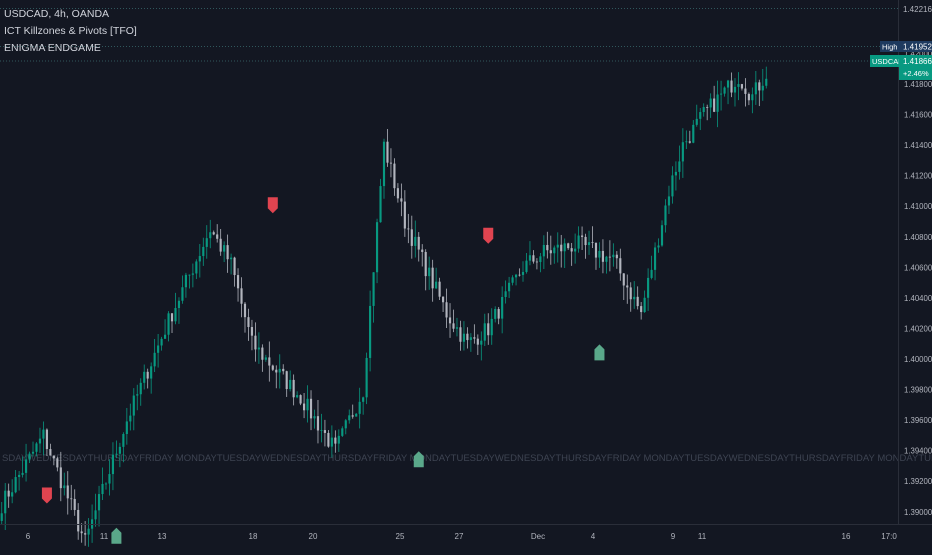 The height and width of the screenshot is (555, 932). I want to click on symbol-title: USDCAD, 4h, OANDA, so click(57, 14).